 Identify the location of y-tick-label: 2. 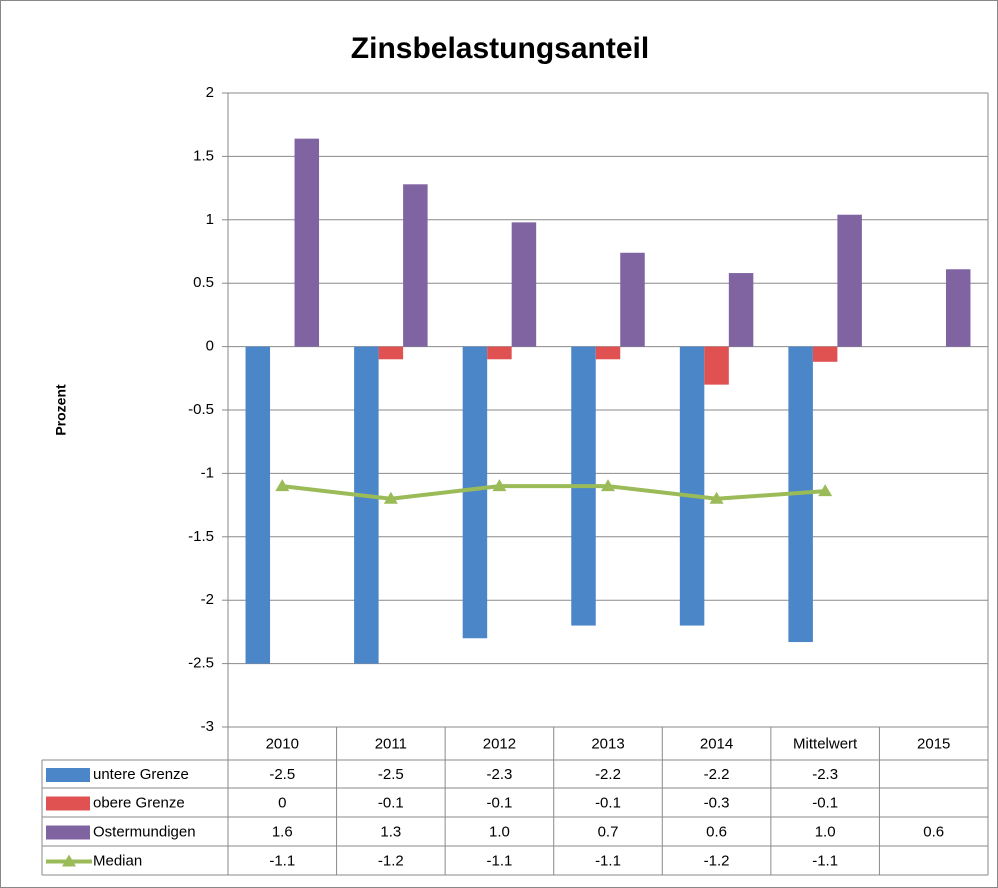
(210, 92).